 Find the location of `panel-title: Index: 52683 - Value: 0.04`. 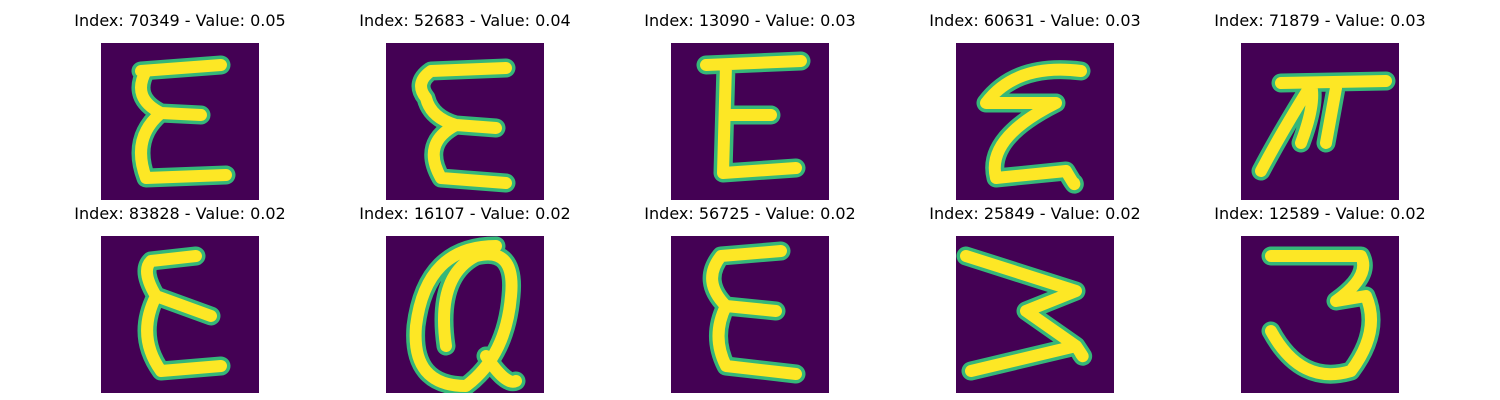

panel-title: Index: 52683 - Value: 0.04 is located at coordinates (465, 20).